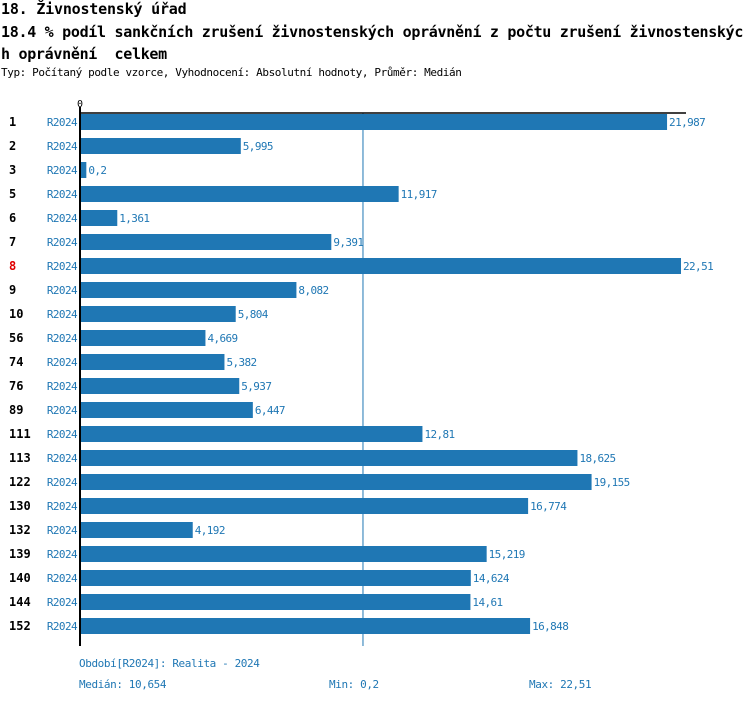 This screenshot has width=750, height=702. What do you see at coordinates (12, 122) in the screenshot?
I see `category-label: 1` at bounding box center [12, 122].